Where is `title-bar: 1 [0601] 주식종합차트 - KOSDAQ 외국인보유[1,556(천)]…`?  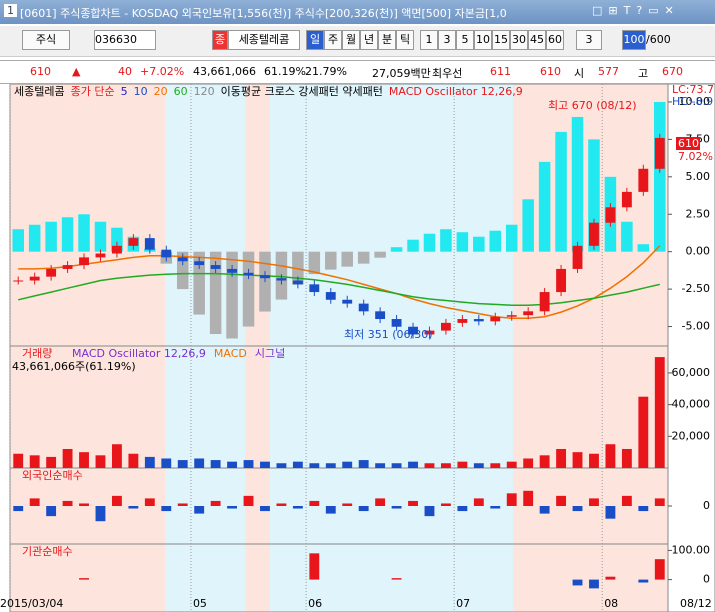
title-bar: 1 [0601] 주식종합차트 - KOSDAQ 외국인보유[1,556(천)]… is located at coordinates (357, 12).